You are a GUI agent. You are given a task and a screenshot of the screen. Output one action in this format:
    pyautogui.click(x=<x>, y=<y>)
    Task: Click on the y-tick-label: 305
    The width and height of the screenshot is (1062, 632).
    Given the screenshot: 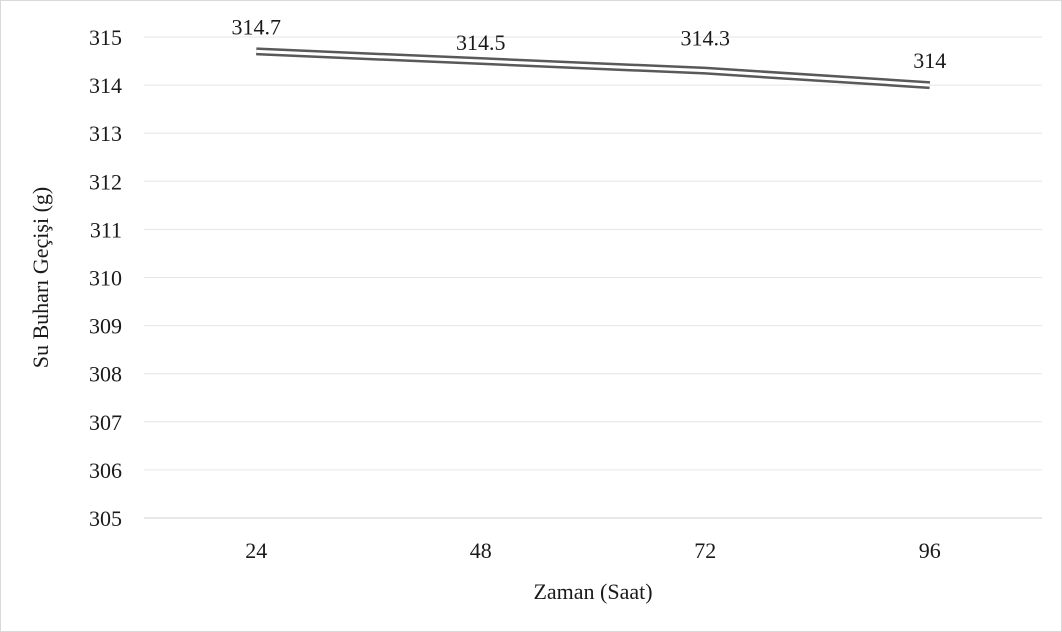 What is the action you would take?
    pyautogui.click(x=105, y=518)
    